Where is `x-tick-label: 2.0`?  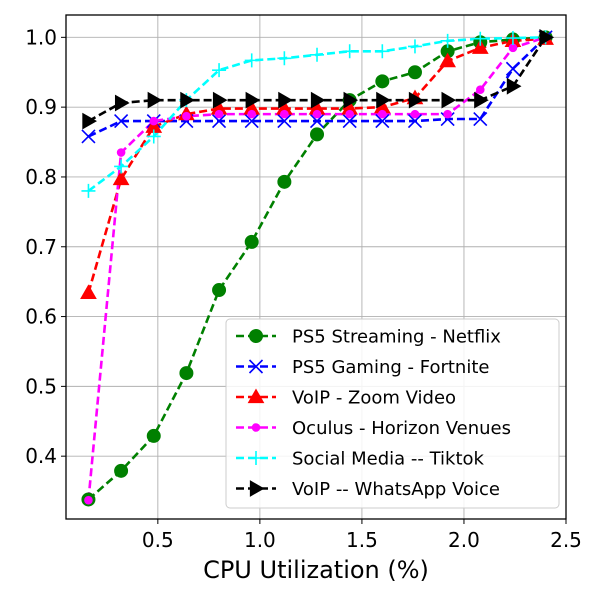 x-tick-label: 2.0 is located at coordinates (464, 540).